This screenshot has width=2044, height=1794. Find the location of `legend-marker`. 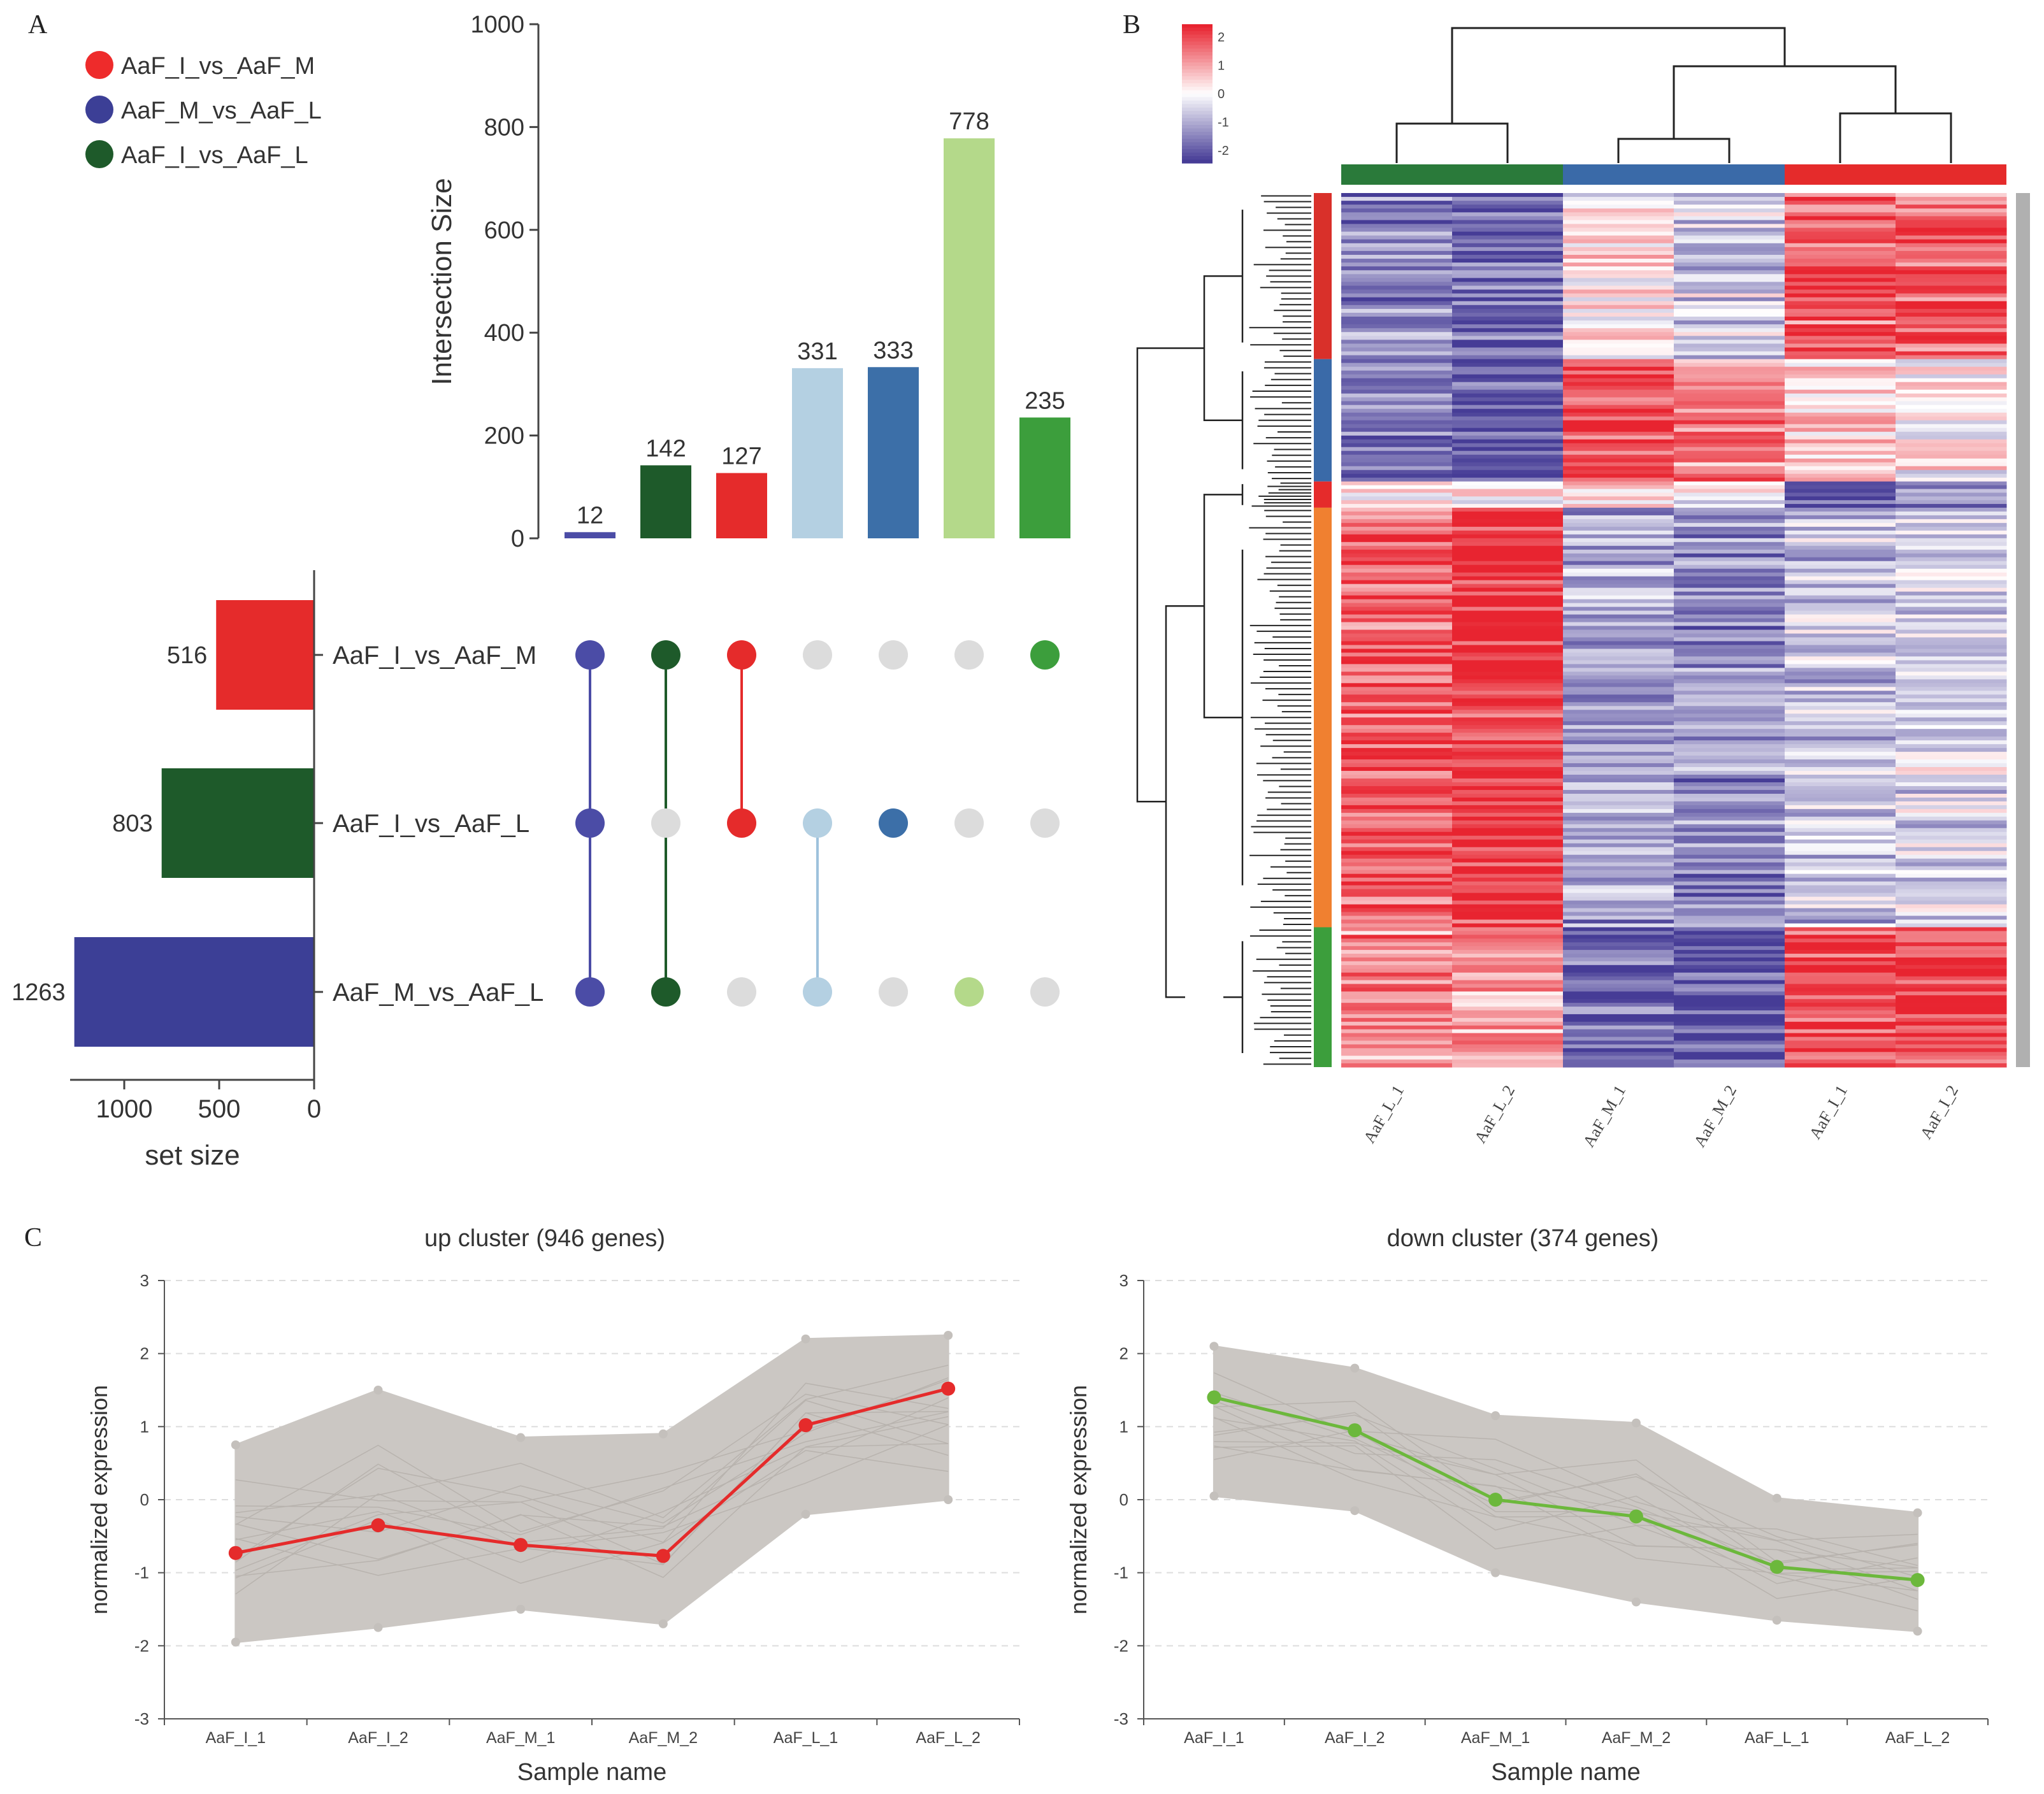

legend-marker is located at coordinates (99, 65).